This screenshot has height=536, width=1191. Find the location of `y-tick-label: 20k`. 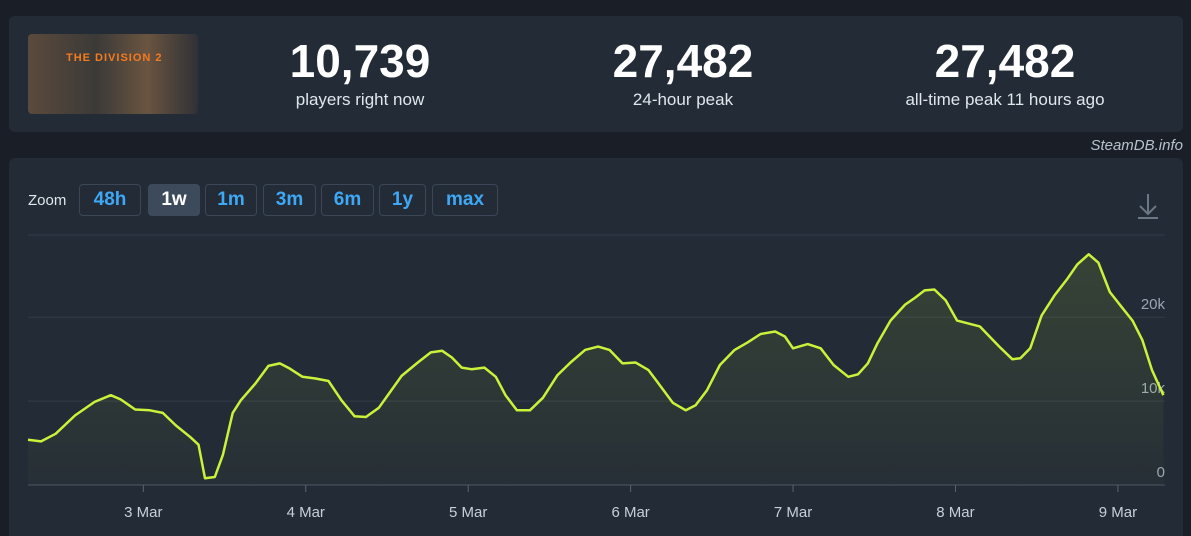

y-tick-label: 20k is located at coordinates (1153, 304).